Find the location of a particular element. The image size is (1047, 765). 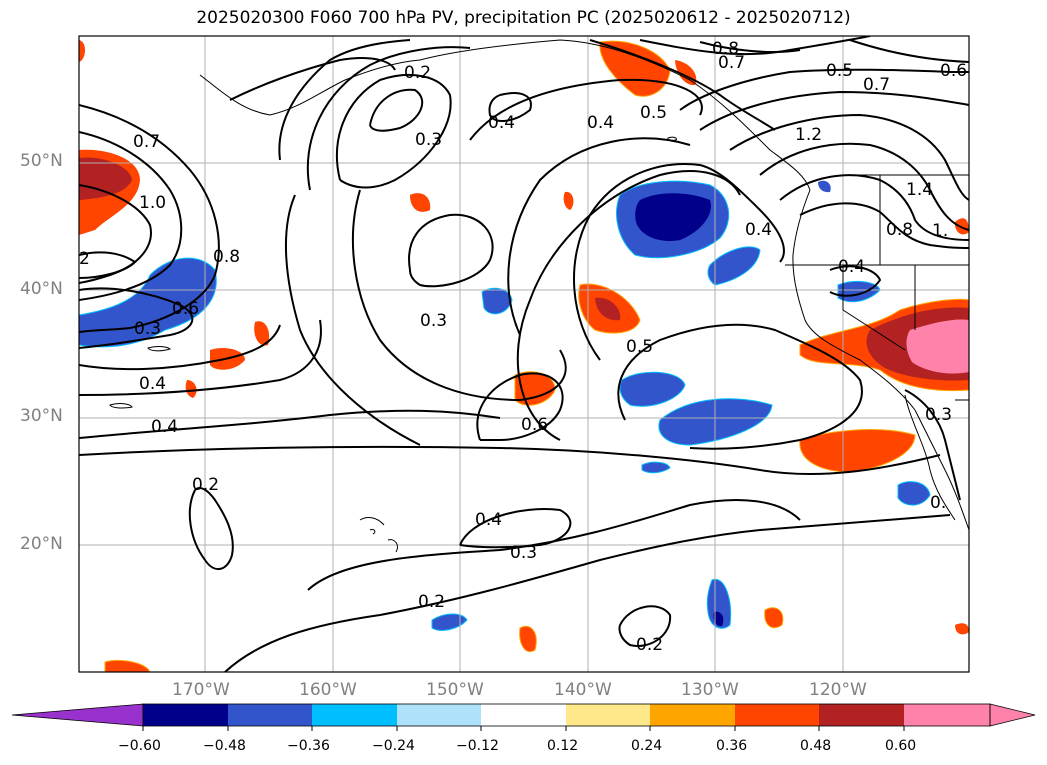

lat-label: 50°N is located at coordinates (41, 161).